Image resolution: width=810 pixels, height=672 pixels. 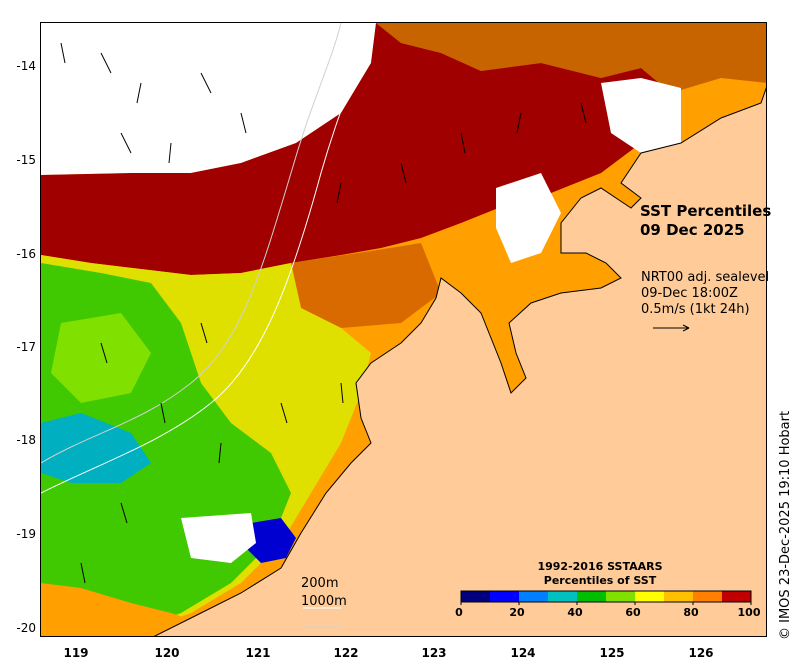 I want to click on map-title: SST Percentiles 09 Dec 2025, so click(x=705, y=221).